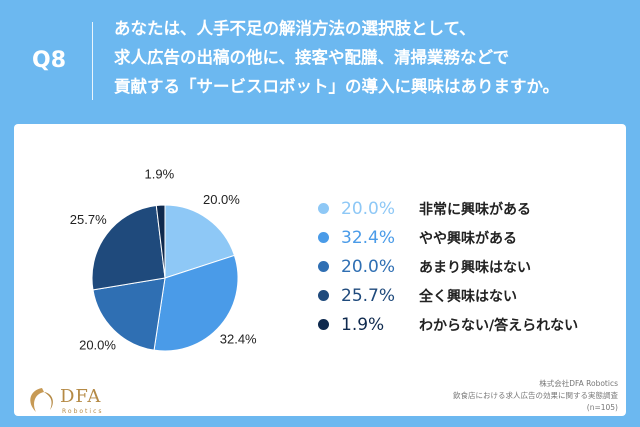  I want to click on pie-label-3: 20.0%, so click(97, 345).